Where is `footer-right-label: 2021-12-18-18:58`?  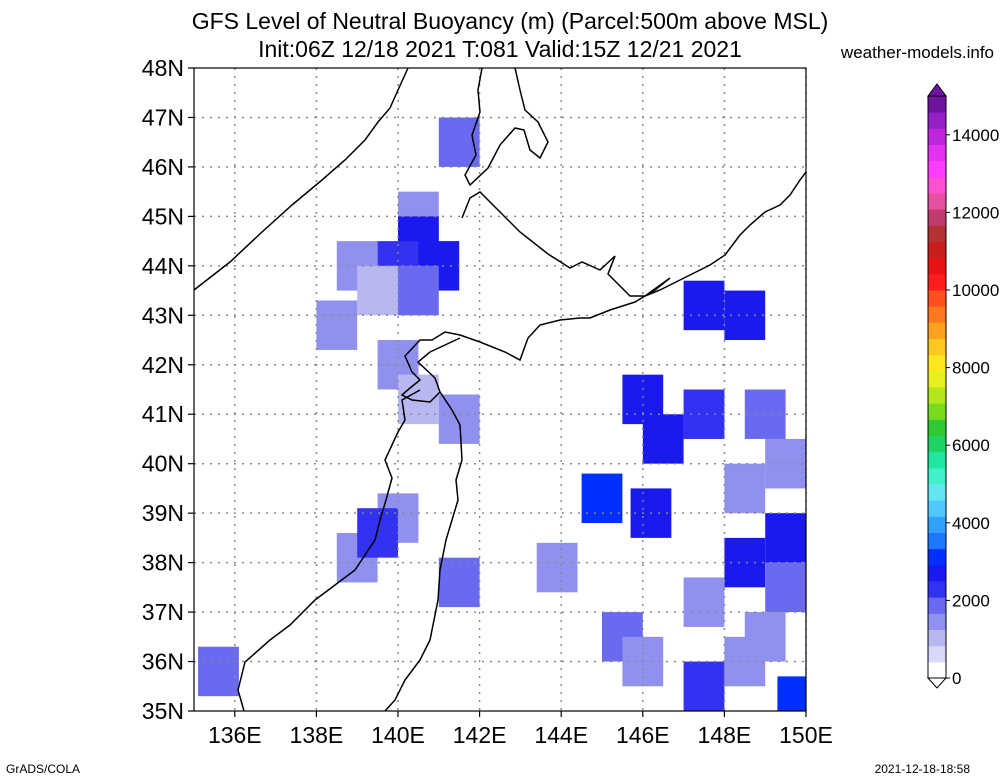
footer-right-label: 2021-12-18-18:58 is located at coordinates (922, 769).